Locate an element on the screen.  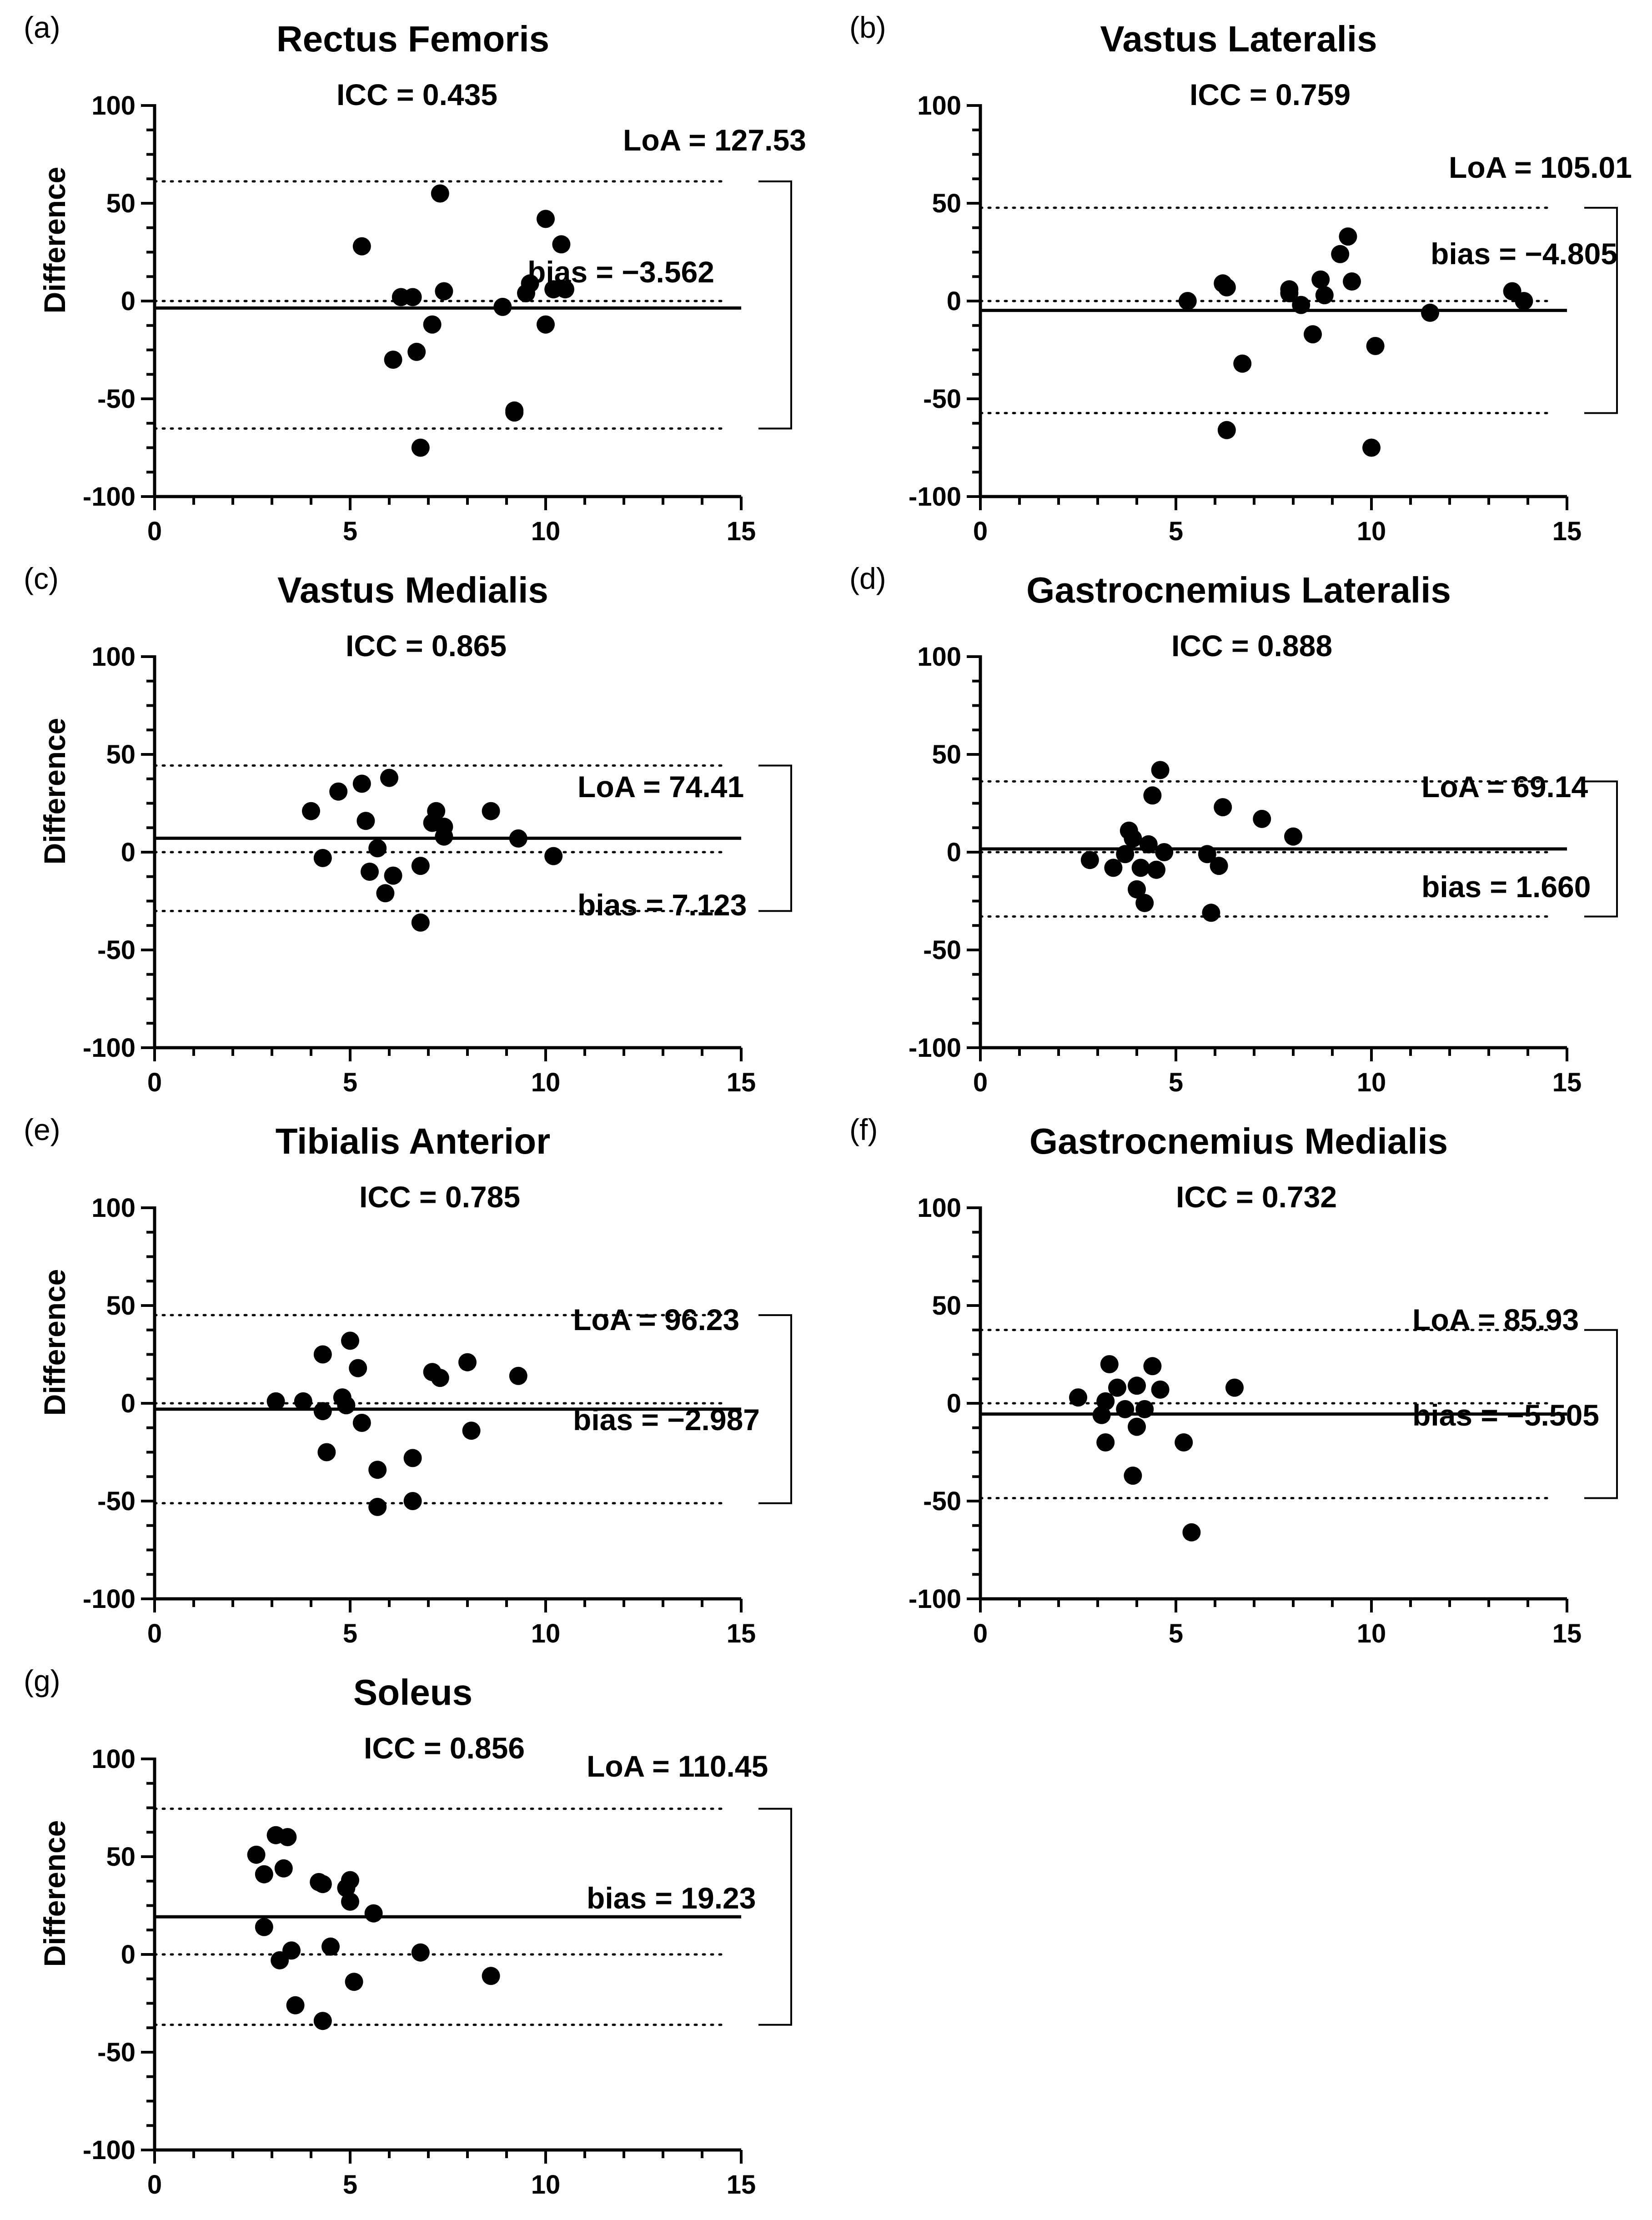
icc-label: ICC = 0.865 is located at coordinates (426, 646).